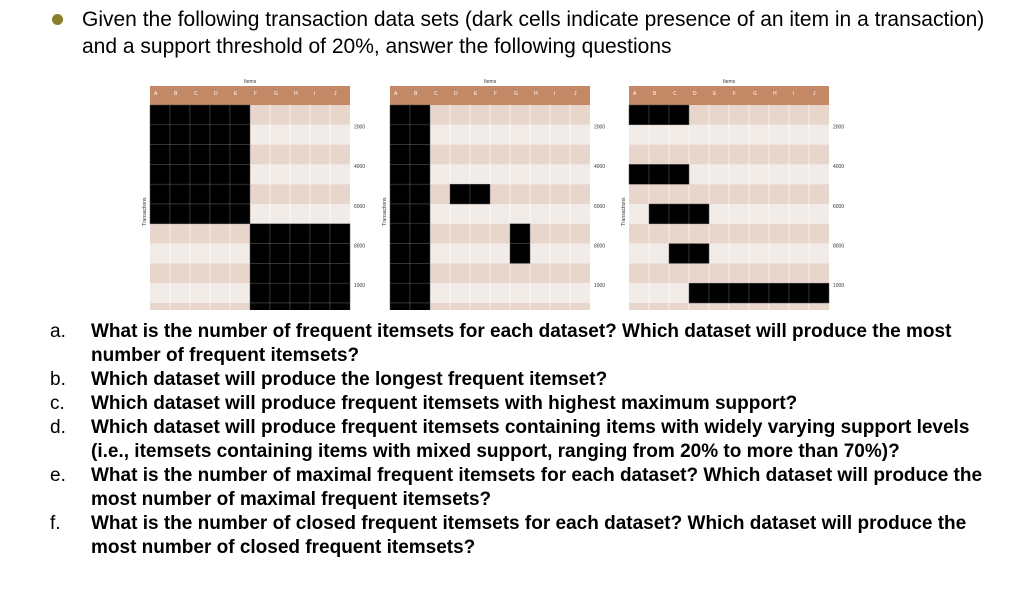 This screenshot has height=597, width=1024. Describe the element at coordinates (58, 475) in the screenshot. I see `question-letter: e.` at that location.